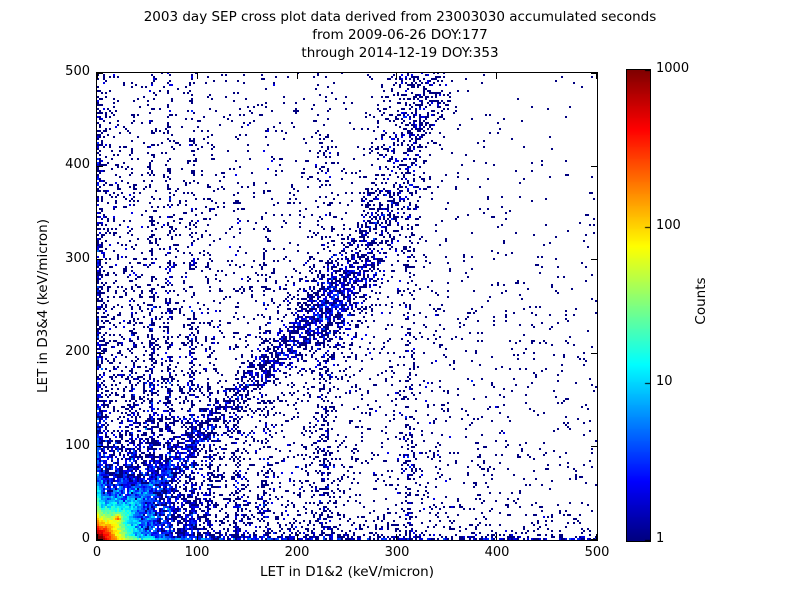 Image resolution: width=800 pixels, height=600 pixels. I want to click on colorbar-tick-label: 100, so click(668, 225).